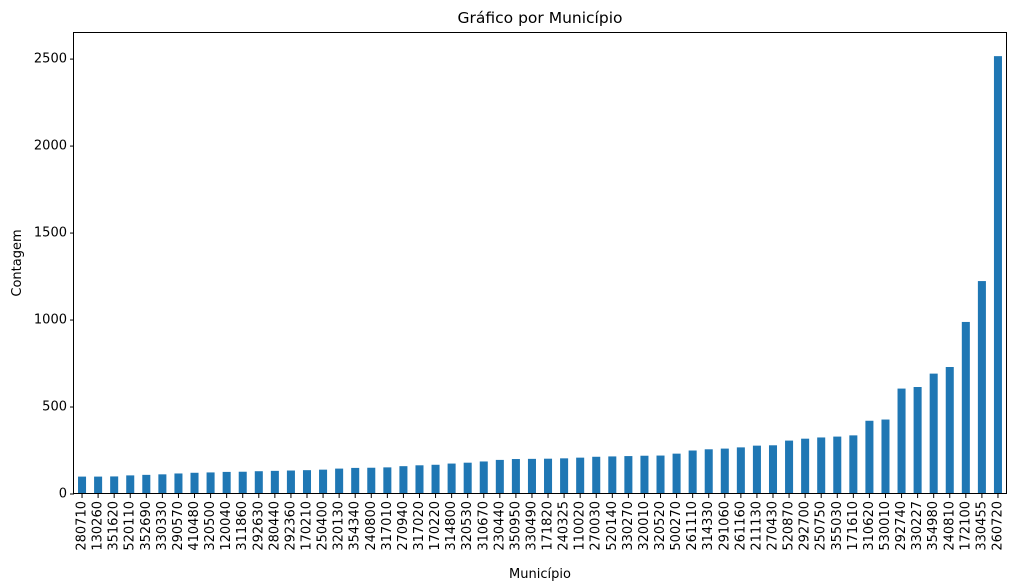 This screenshot has width=1014, height=587. I want to click on x-tick-label: 172100, so click(965, 526).